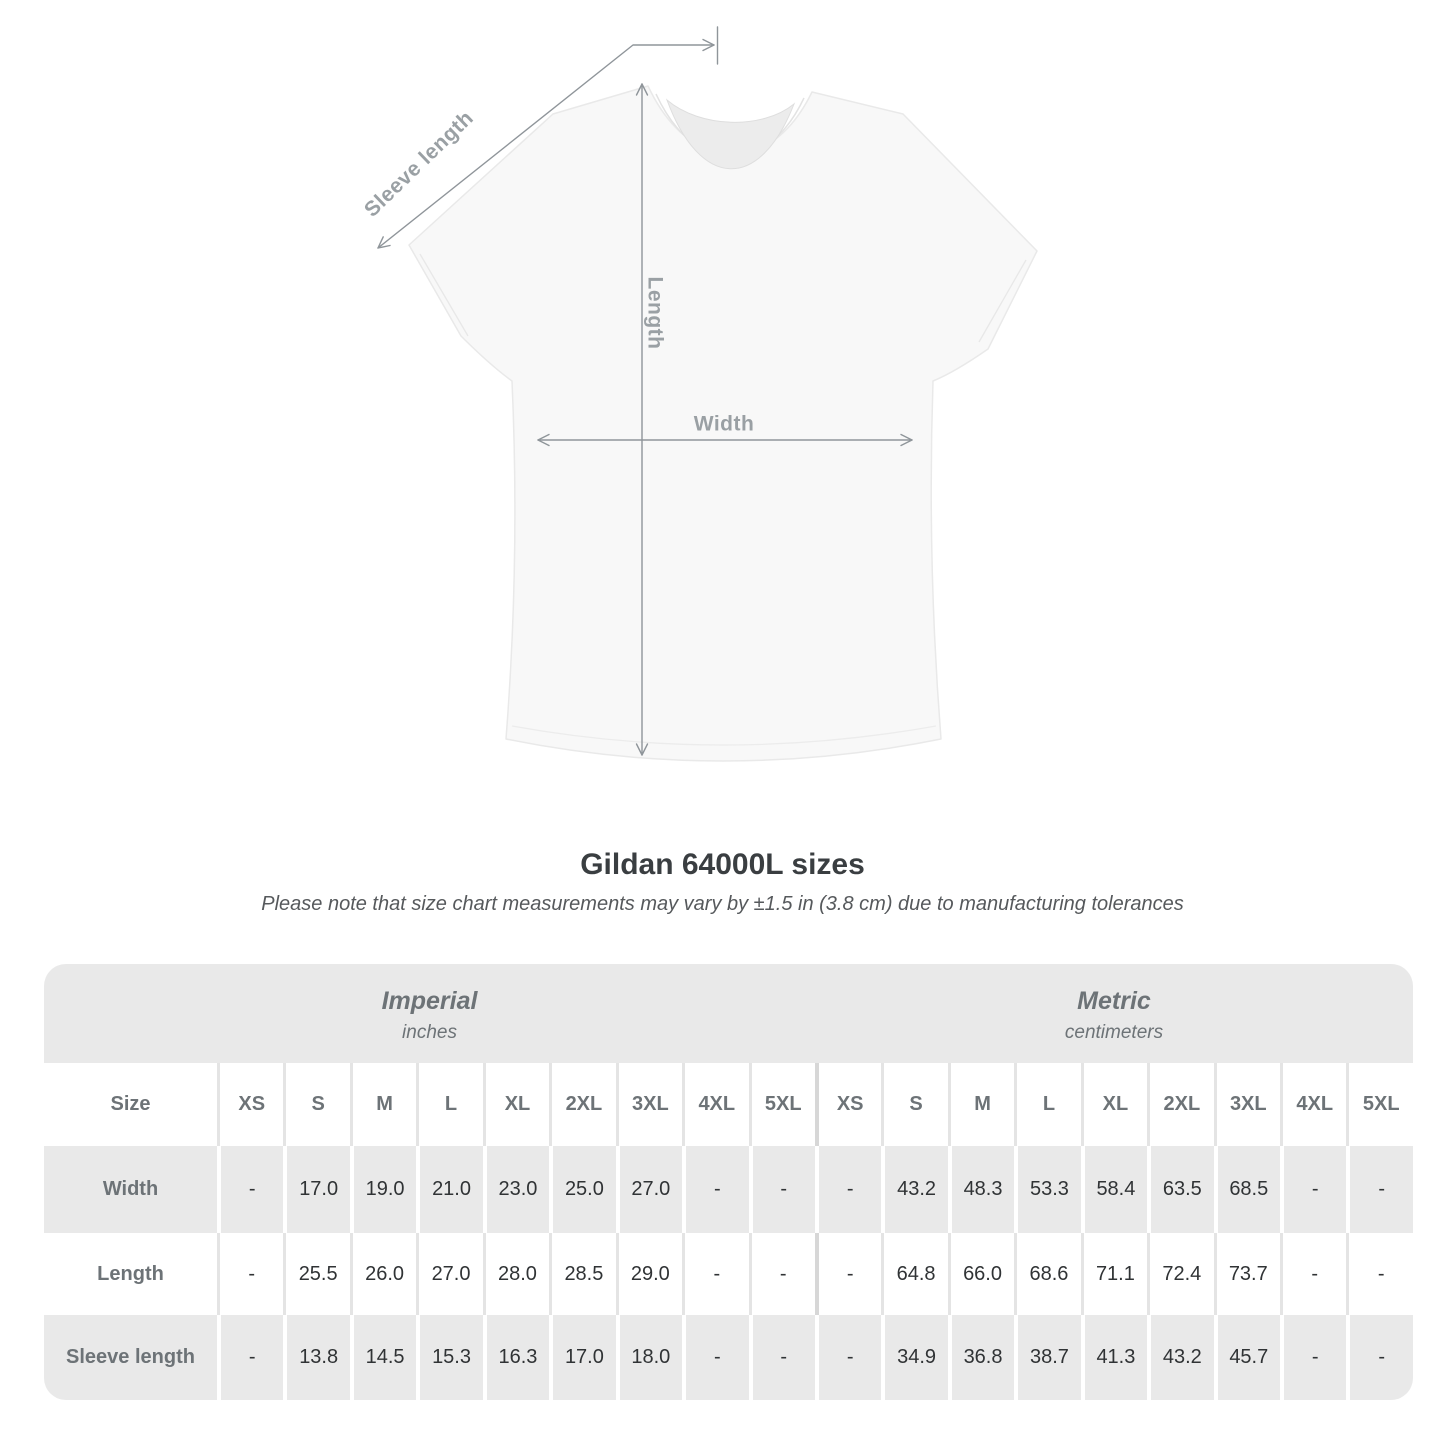  I want to click on unit-header: Imperial inches Metric centimeters, so click(728, 1013).